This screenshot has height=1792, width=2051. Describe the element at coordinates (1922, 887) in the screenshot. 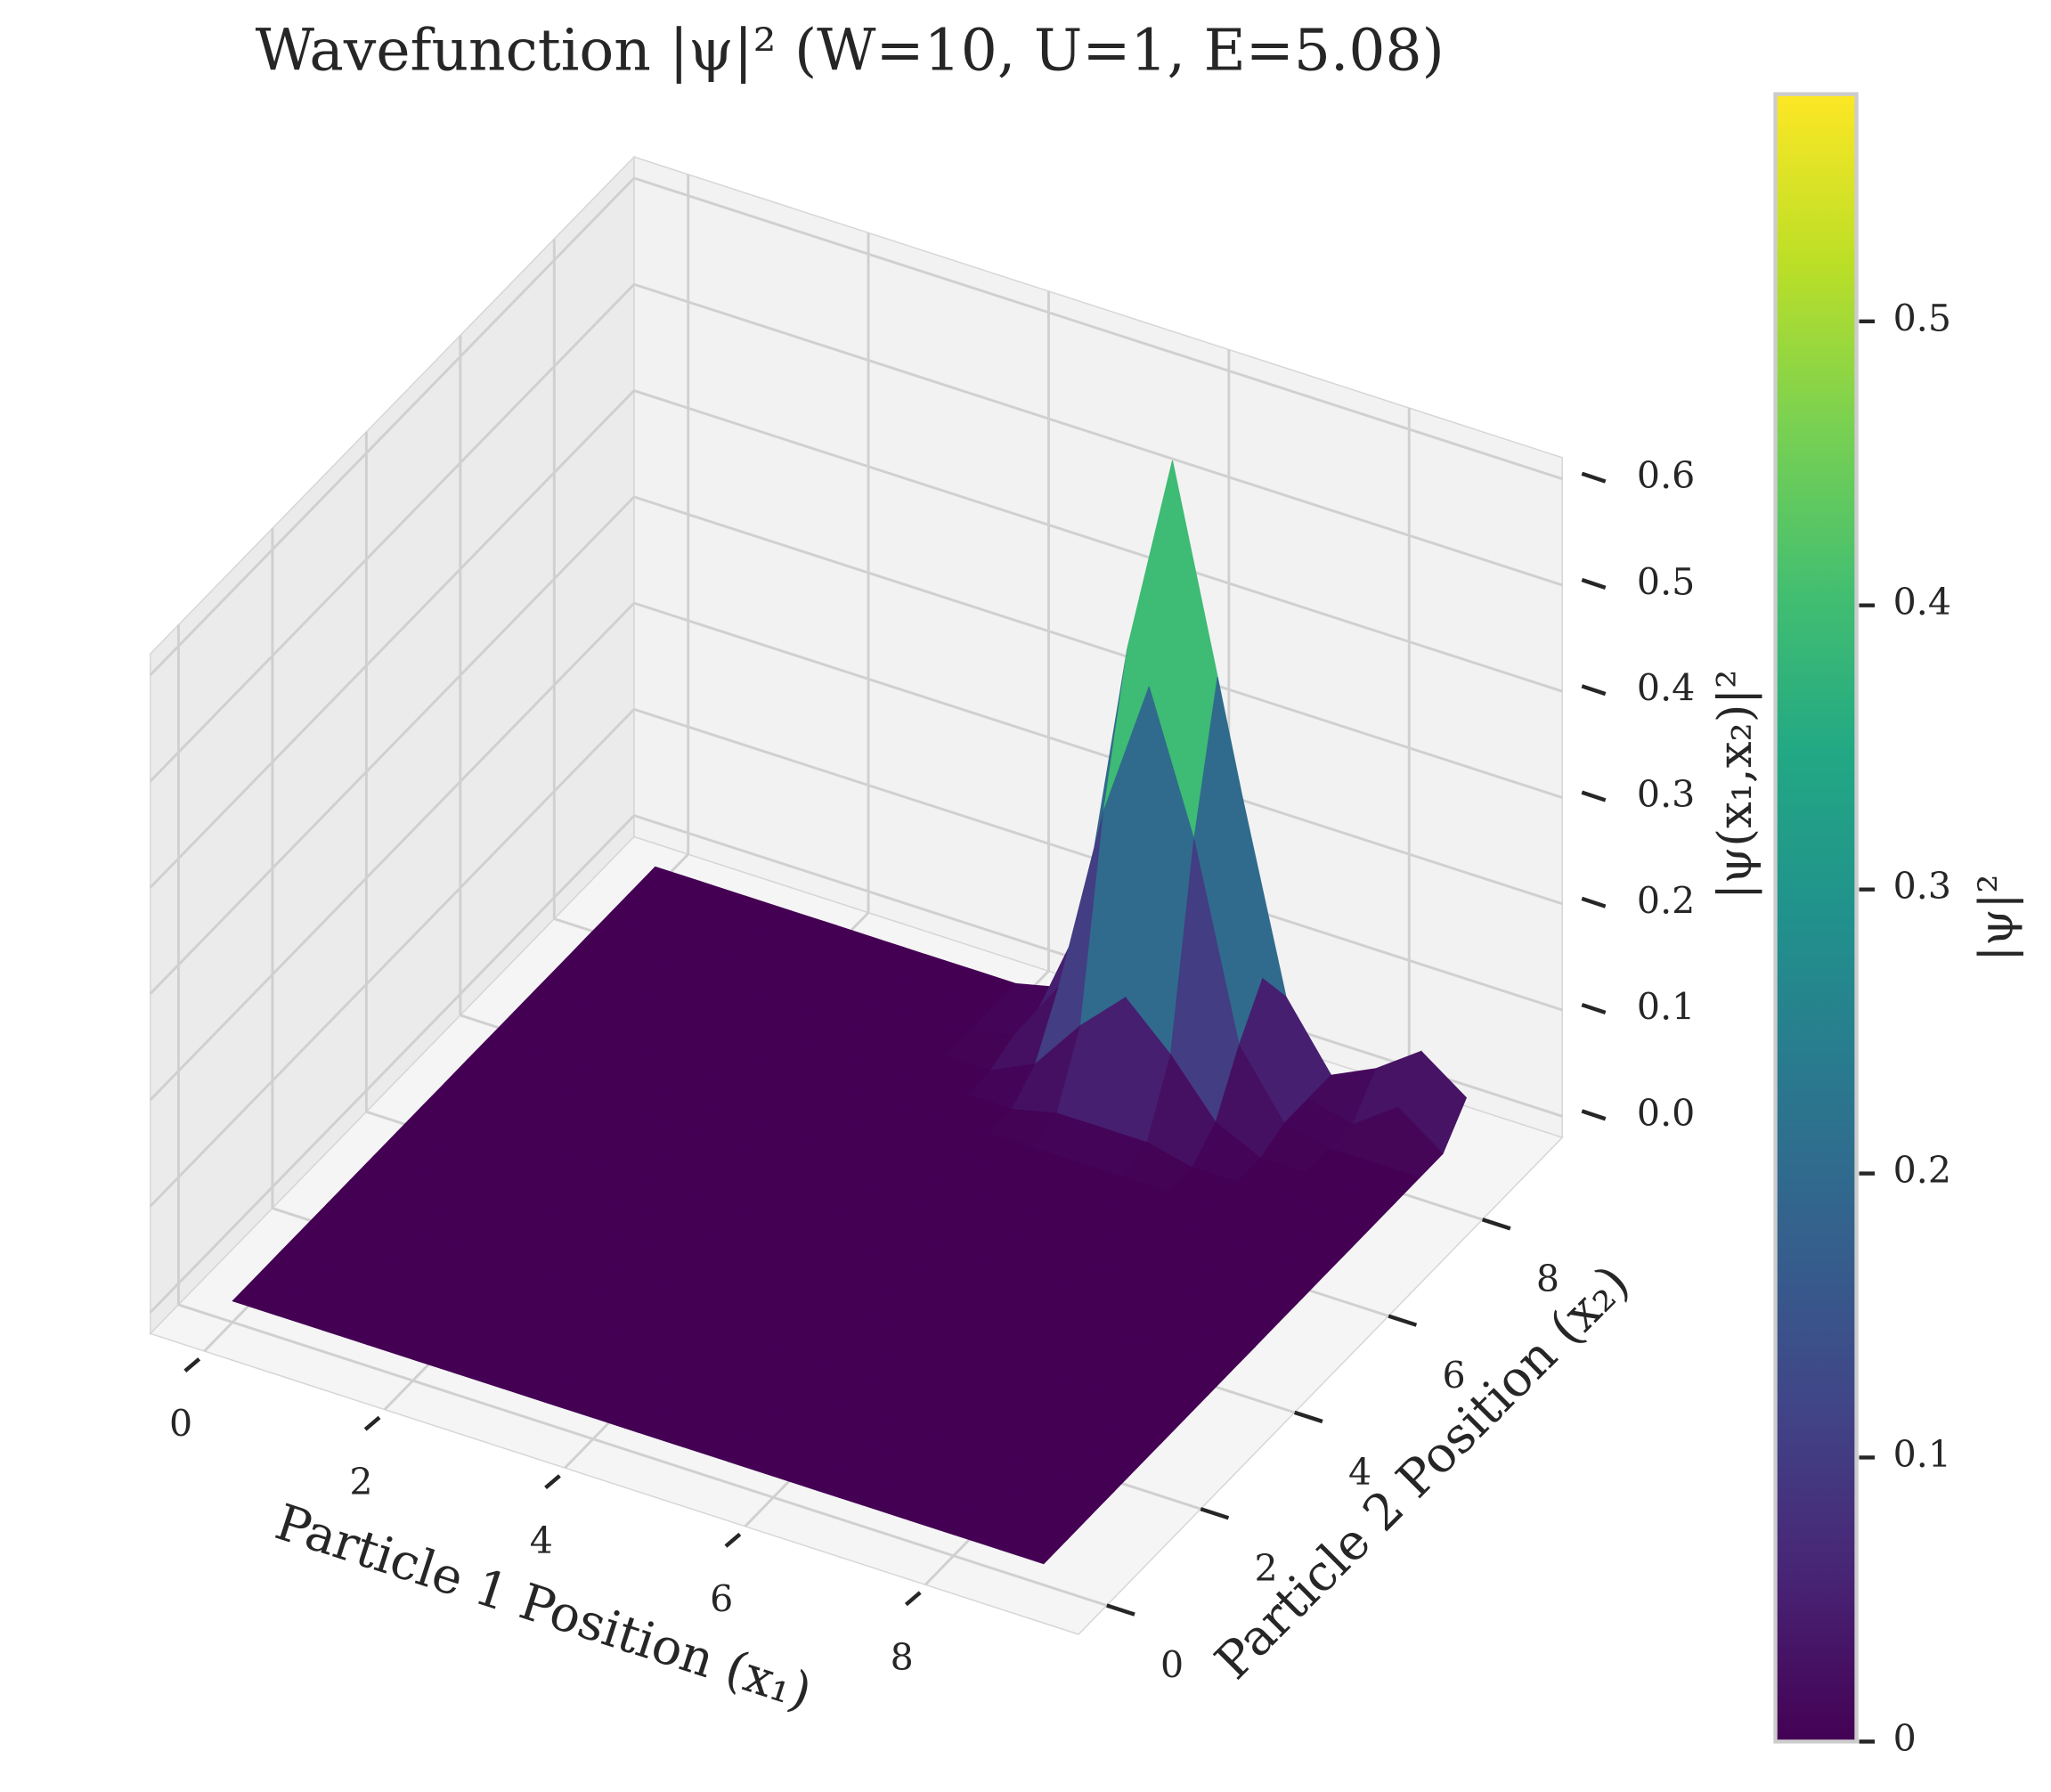

I see `colorbar-tick-label: 0.3` at that location.